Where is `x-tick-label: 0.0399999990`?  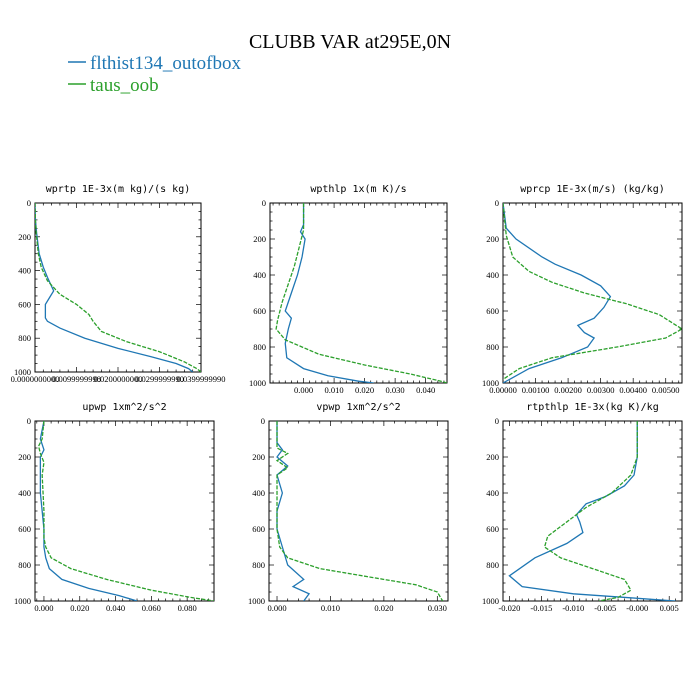 x-tick-label: 0.0399999990 is located at coordinates (201, 379).